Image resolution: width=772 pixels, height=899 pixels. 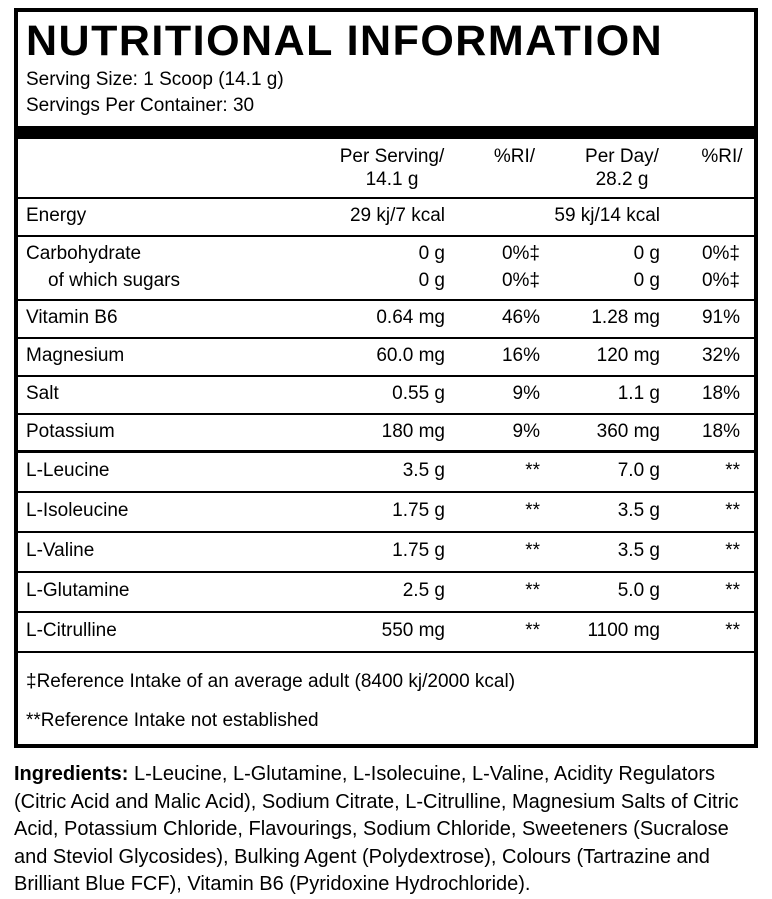 What do you see at coordinates (386, 253) in the screenshot?
I see `row-carbohydrate: Carbohydrate 0 g 0%‡ 0 g 0%‡` at bounding box center [386, 253].